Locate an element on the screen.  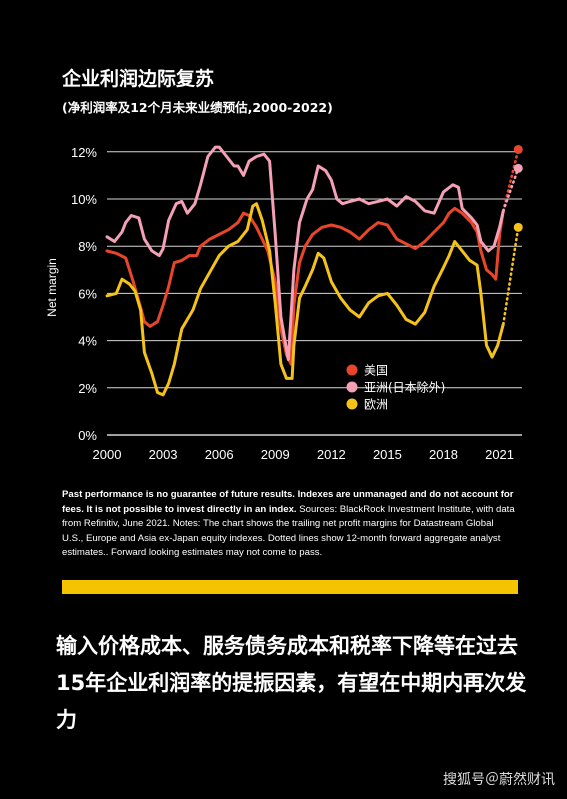
x-tick-label: 2015 is located at coordinates (387, 454).